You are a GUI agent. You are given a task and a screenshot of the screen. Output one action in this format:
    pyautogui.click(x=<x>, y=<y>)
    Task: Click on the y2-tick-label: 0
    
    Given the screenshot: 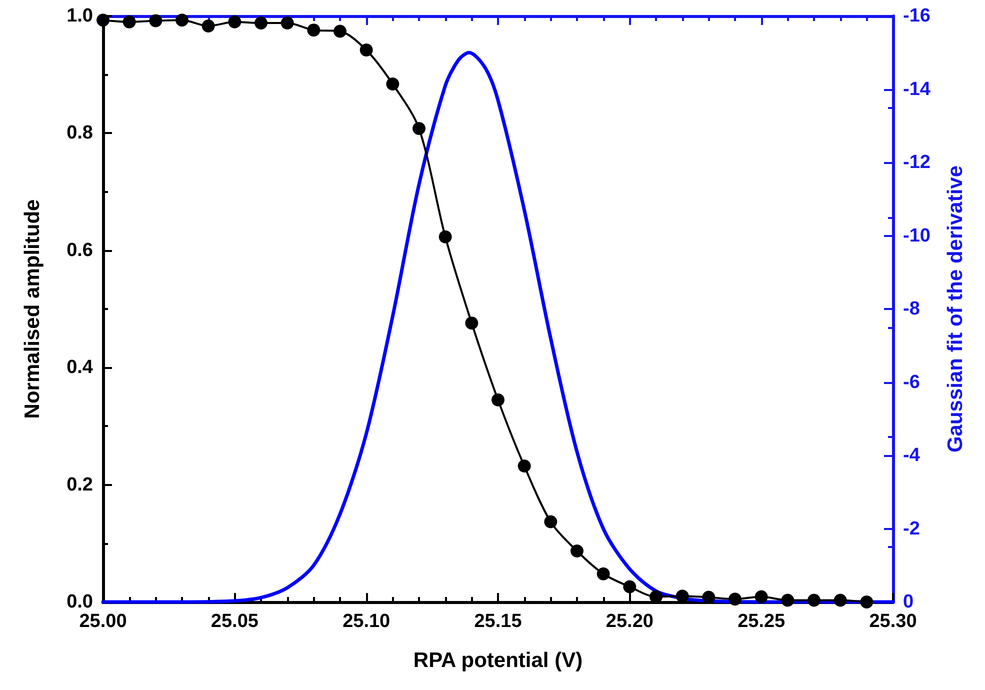 What is the action you would take?
    pyautogui.click(x=908, y=602)
    